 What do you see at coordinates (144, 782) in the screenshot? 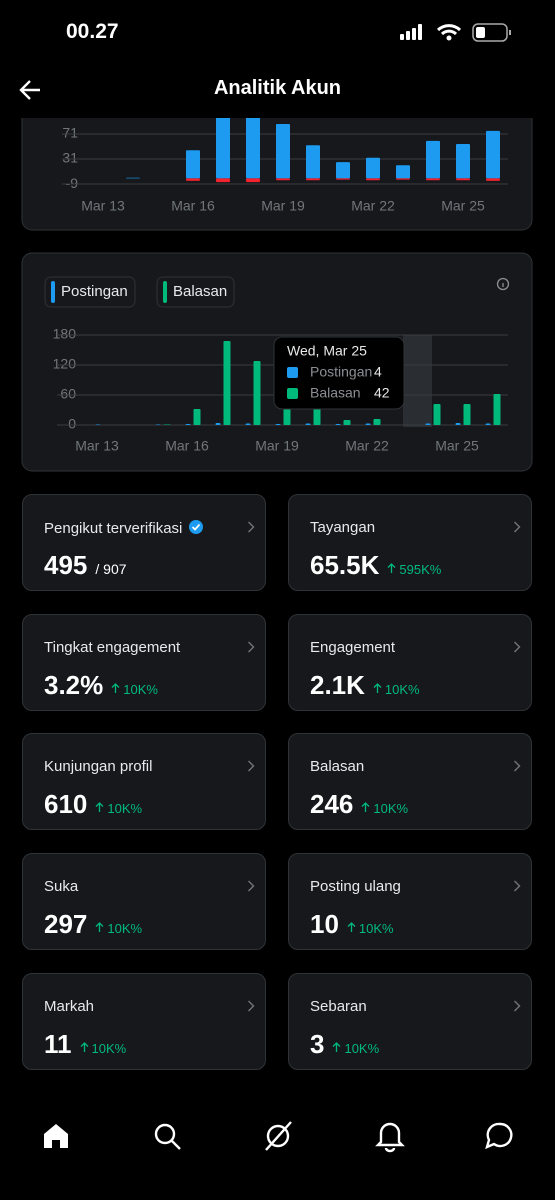
I see `metric-card: Kunjungan profil 610 10K%` at bounding box center [144, 782].